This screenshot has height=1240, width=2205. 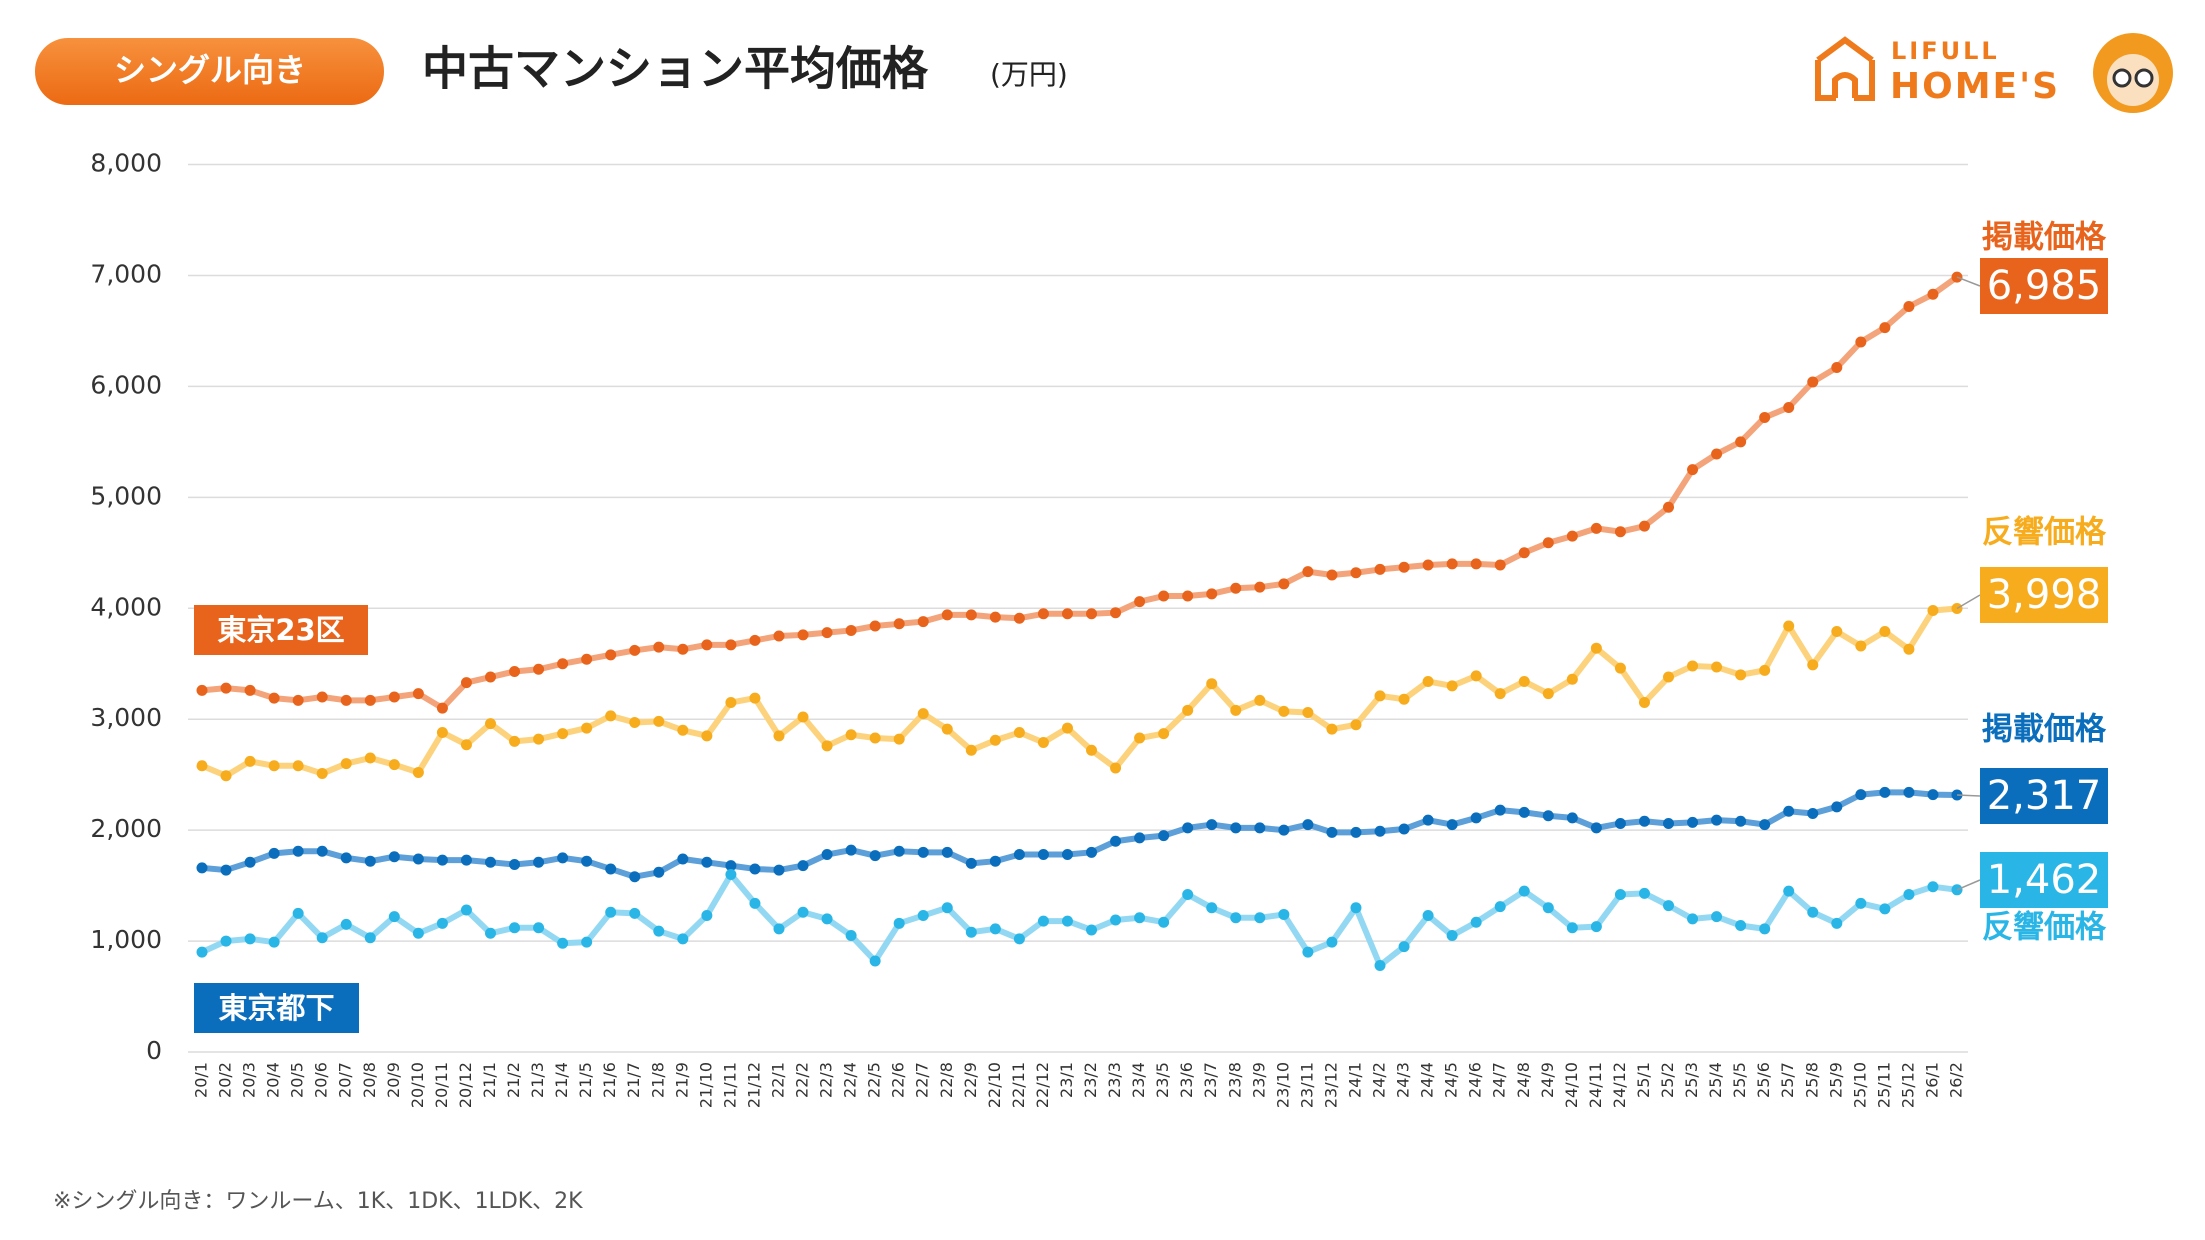 I want to click on x-tick-label: 25/11, so click(x=1883, y=1085).